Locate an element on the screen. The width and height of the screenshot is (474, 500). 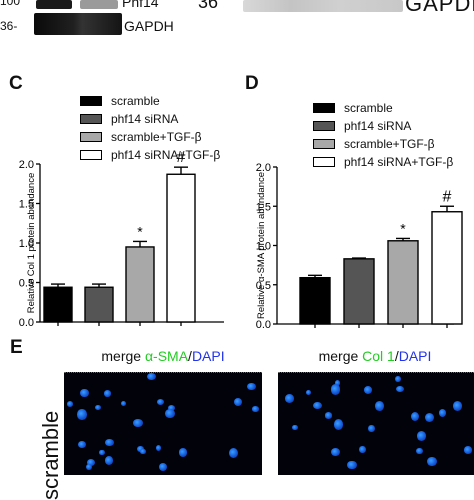
blot-marker-right: 36 is located at coordinates (208, 6).